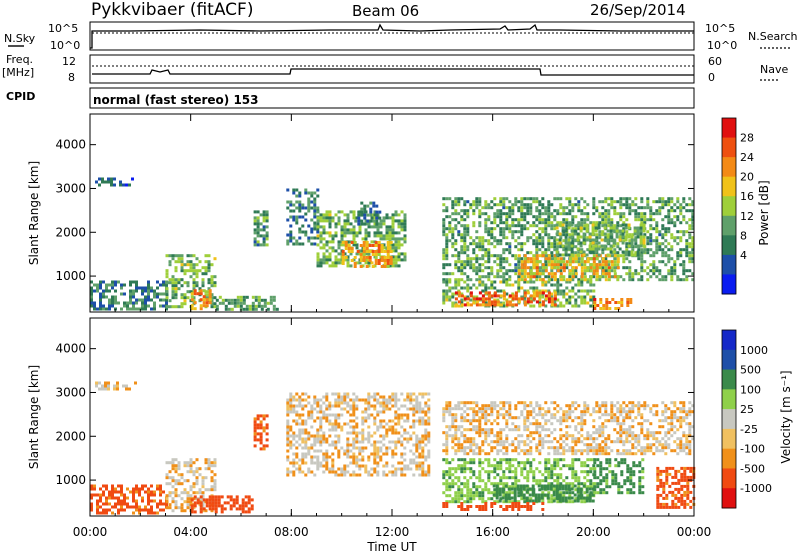 The image size is (800, 554). I want to click on colorbar-swatch, so click(729, 128).